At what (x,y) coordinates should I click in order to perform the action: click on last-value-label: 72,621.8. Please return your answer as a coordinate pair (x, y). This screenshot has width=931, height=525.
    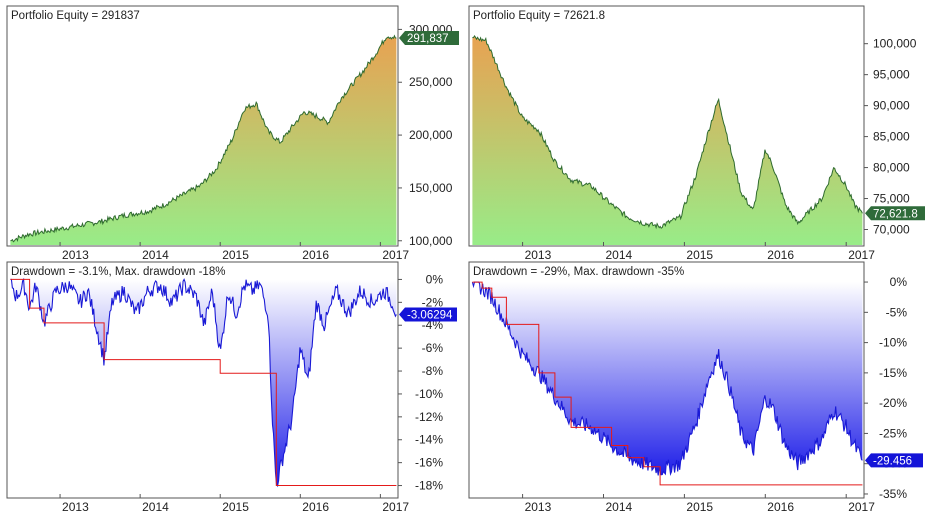
    Looking at the image, I should click on (895, 214).